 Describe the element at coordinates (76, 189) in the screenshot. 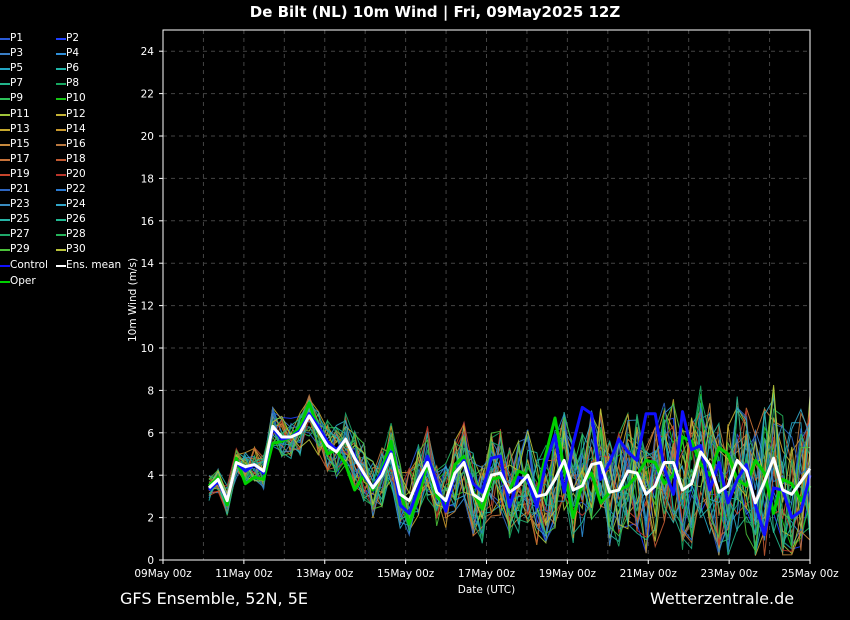

I see `legend-label: P22` at that location.